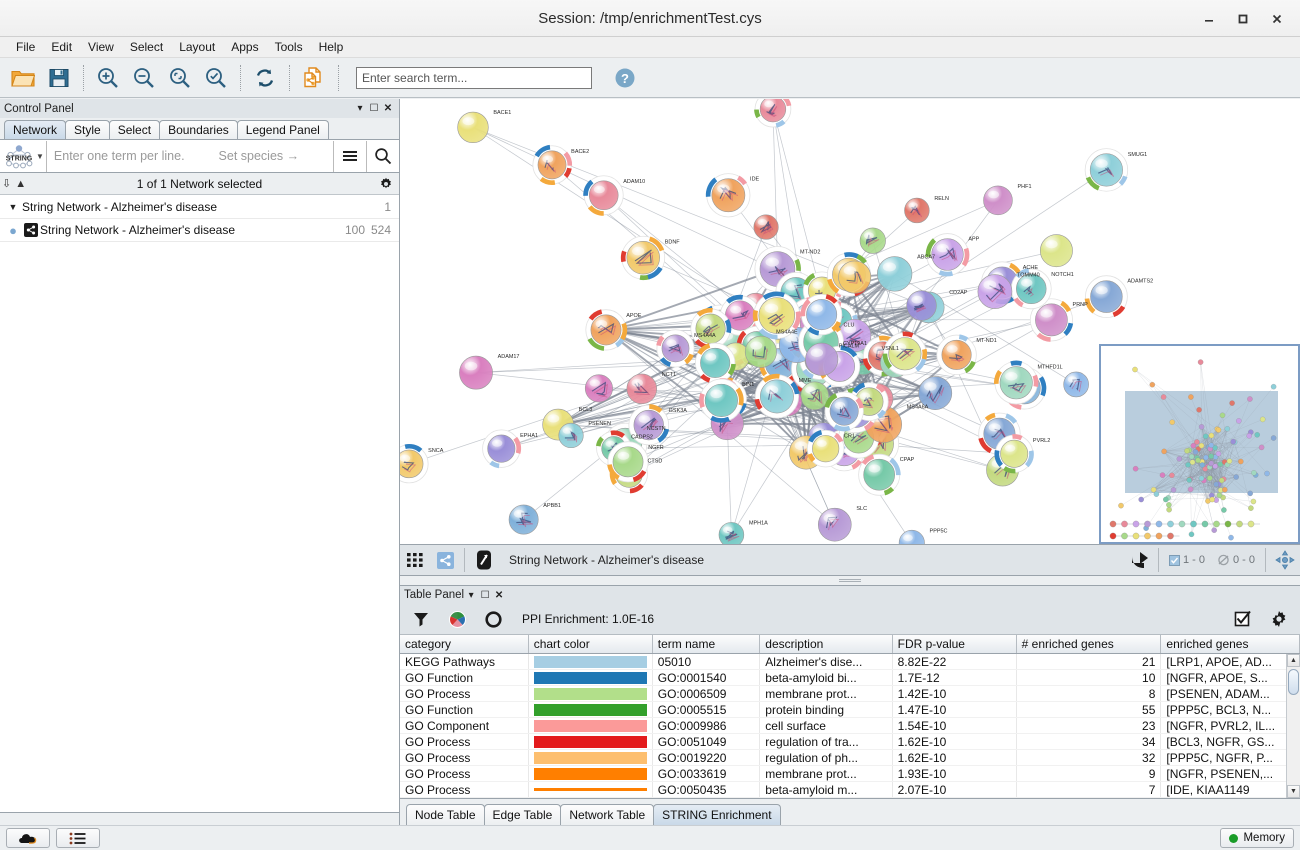 Image resolution: width=1300 pixels, height=850 pixels. What do you see at coordinates (13, 207) in the screenshot?
I see `chevron-down-icon: ▼` at bounding box center [13, 207].